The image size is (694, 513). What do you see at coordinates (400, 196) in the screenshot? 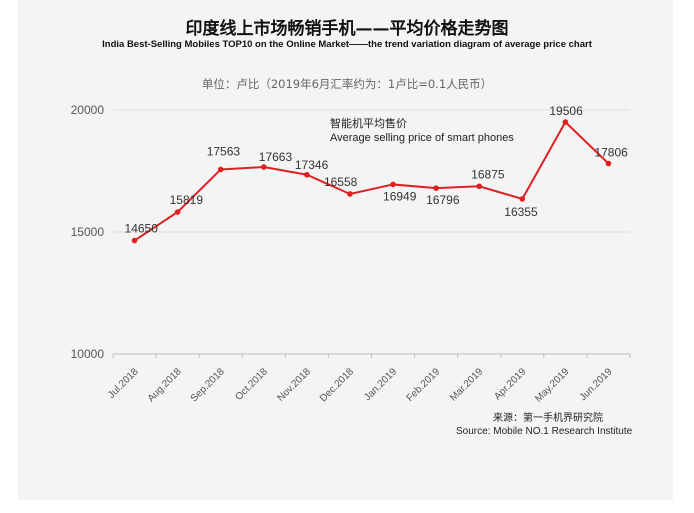
I see `data-label: 16949` at bounding box center [400, 196].